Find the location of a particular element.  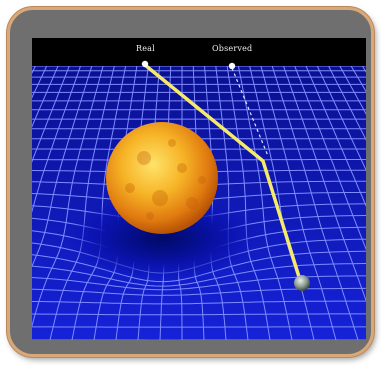

sun-texture is located at coordinates (165, 179).